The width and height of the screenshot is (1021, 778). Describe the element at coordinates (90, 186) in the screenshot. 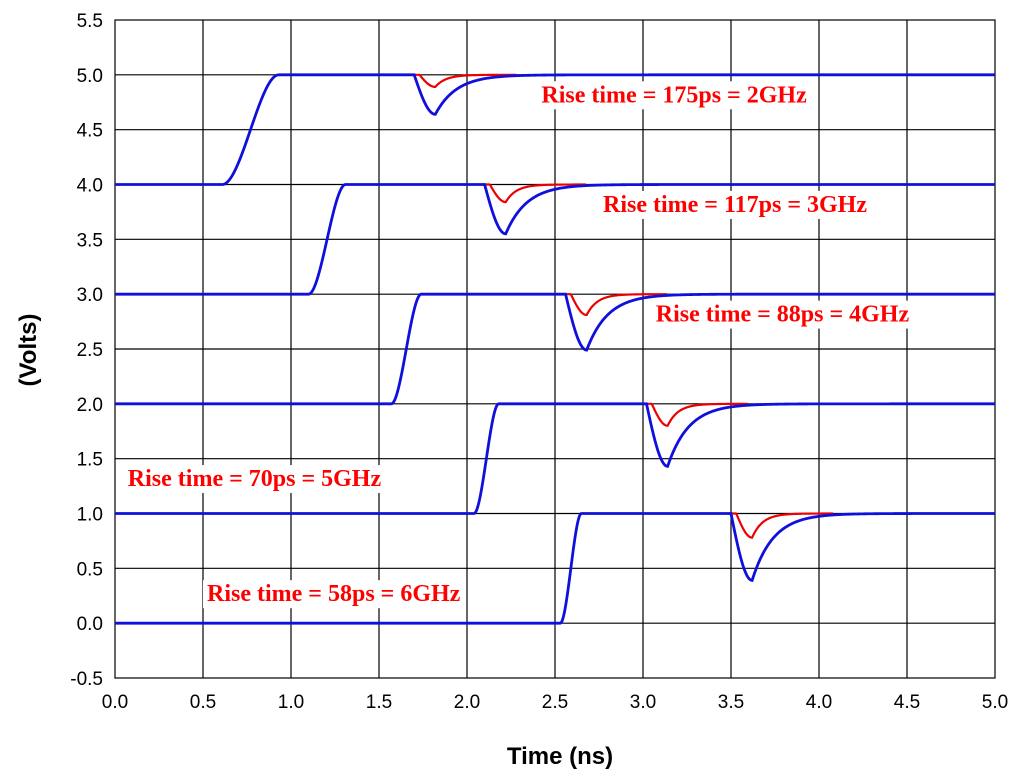

I see `y-tick-label: 4.0` at that location.